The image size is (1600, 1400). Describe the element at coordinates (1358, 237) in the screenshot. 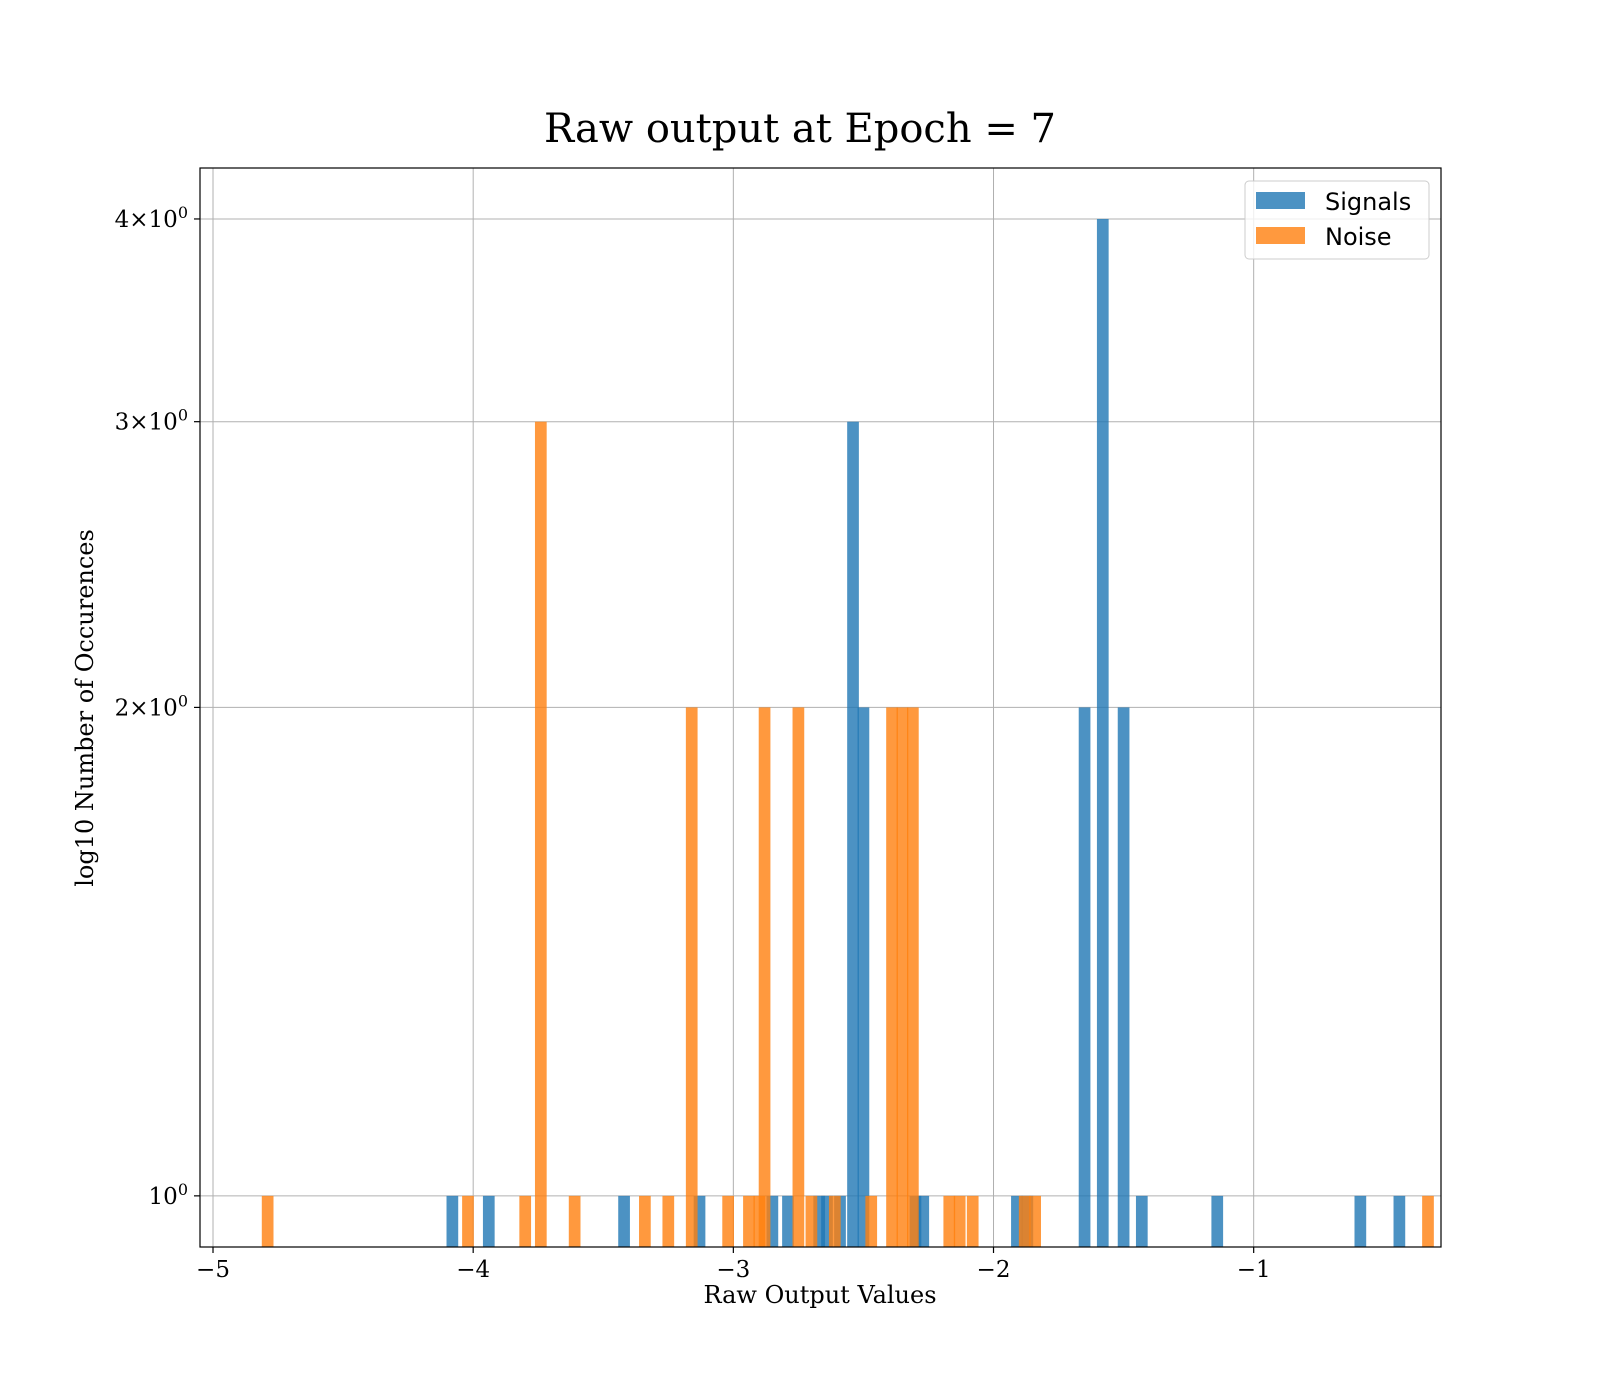

I see `legend-label-noise: Noise` at that location.